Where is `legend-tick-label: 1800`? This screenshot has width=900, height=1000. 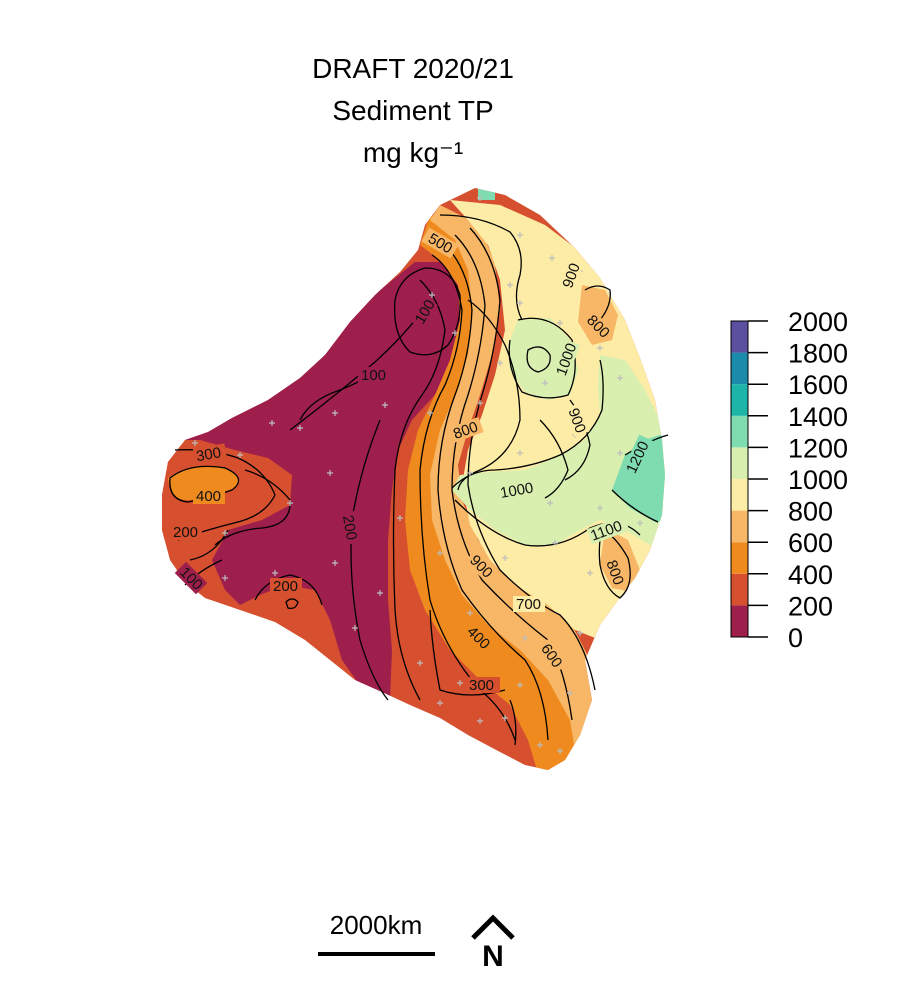 legend-tick-label: 1800 is located at coordinates (818, 354).